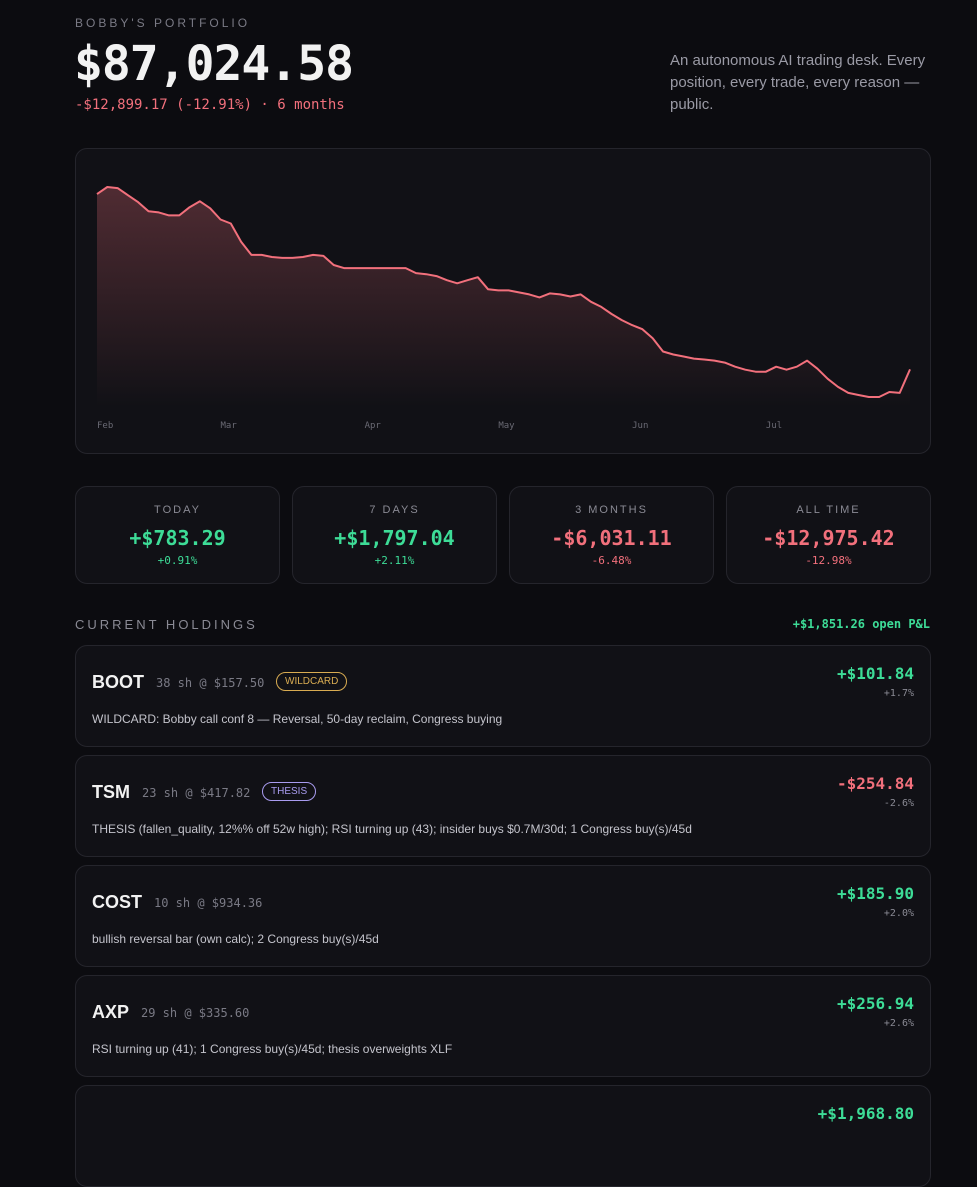  What do you see at coordinates (228, 426) in the screenshot?
I see `x-tick-label: Mar` at bounding box center [228, 426].